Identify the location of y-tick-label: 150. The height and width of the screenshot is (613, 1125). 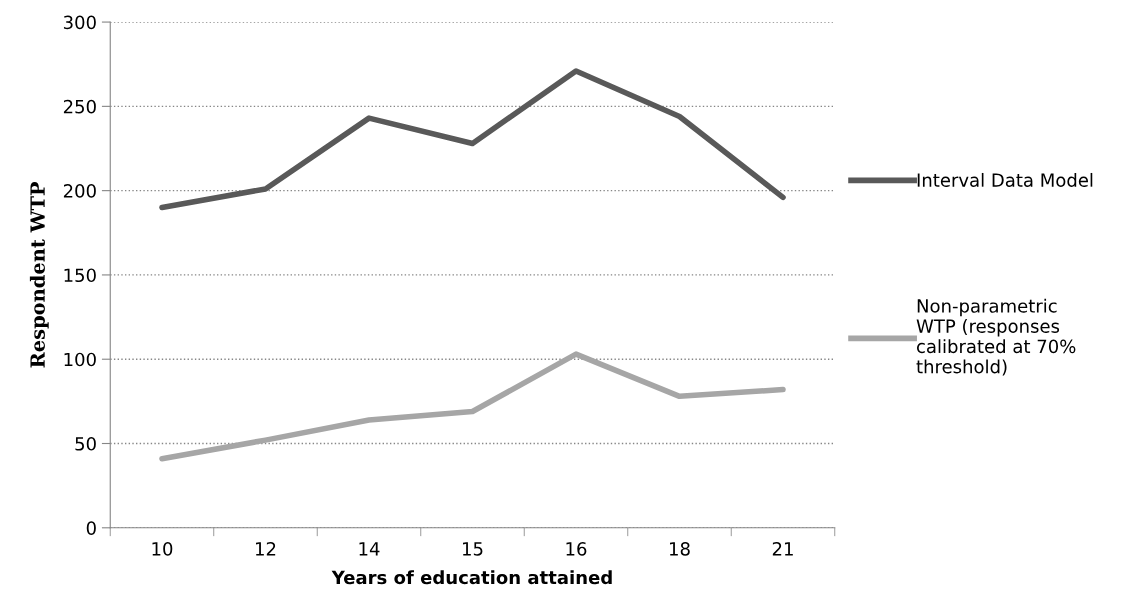
(80, 275).